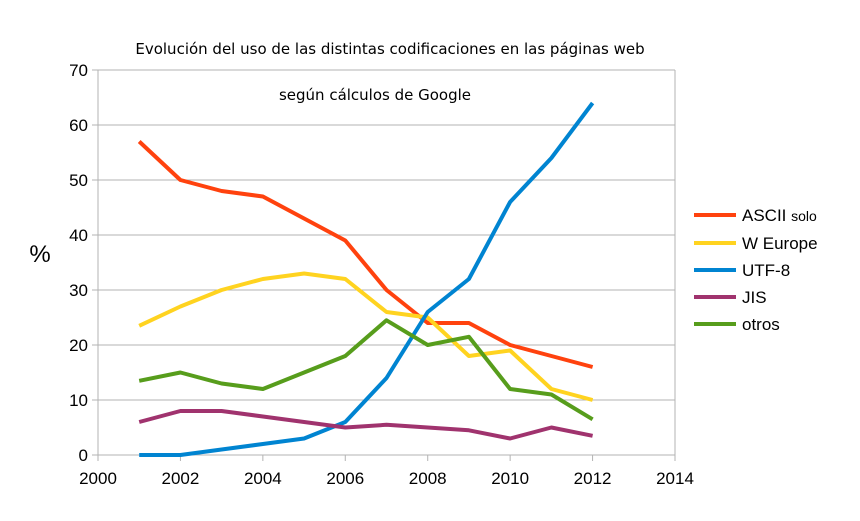 Image resolution: width=860 pixels, height=521 pixels. I want to click on legend: ASCII solo W Europe UTF-8 JIS otros, so click(756, 270).